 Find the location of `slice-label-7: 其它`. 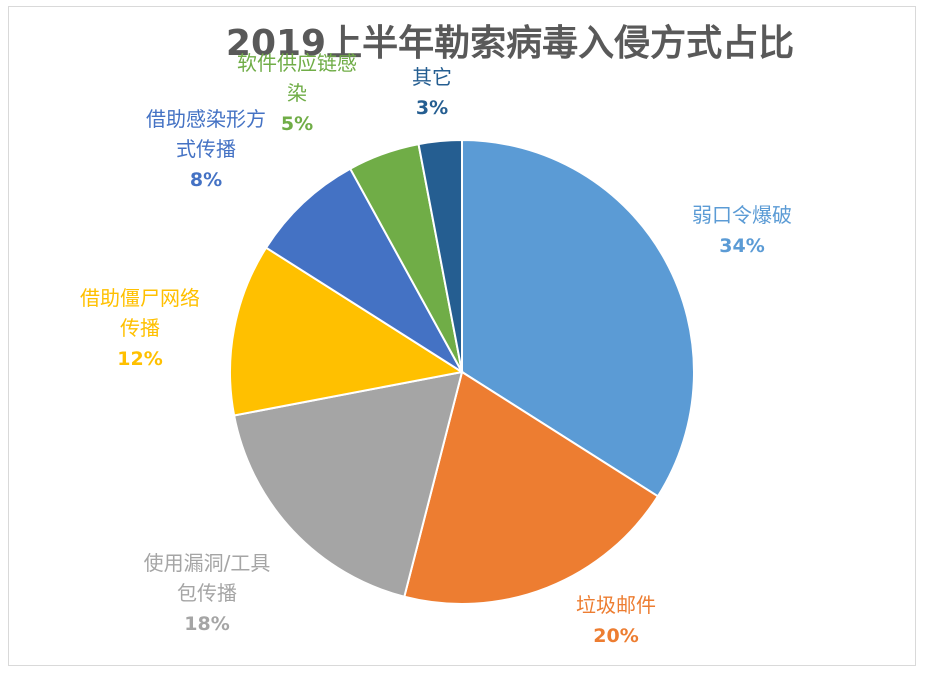

slice-label-7: 其它 is located at coordinates (432, 77).